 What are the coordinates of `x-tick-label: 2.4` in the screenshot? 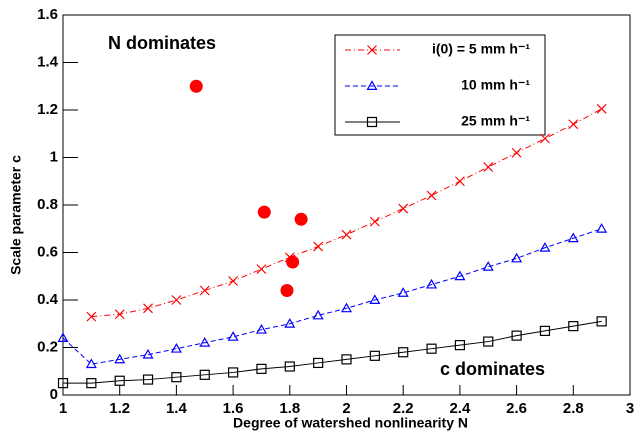 It's located at (460, 408).